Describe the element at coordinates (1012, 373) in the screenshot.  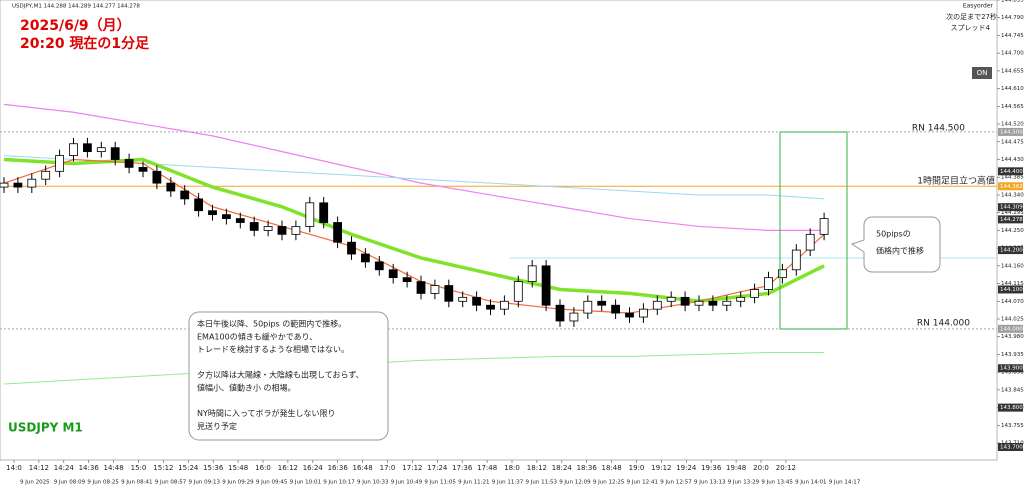
I see `y-tick-label: 143.890` at that location.